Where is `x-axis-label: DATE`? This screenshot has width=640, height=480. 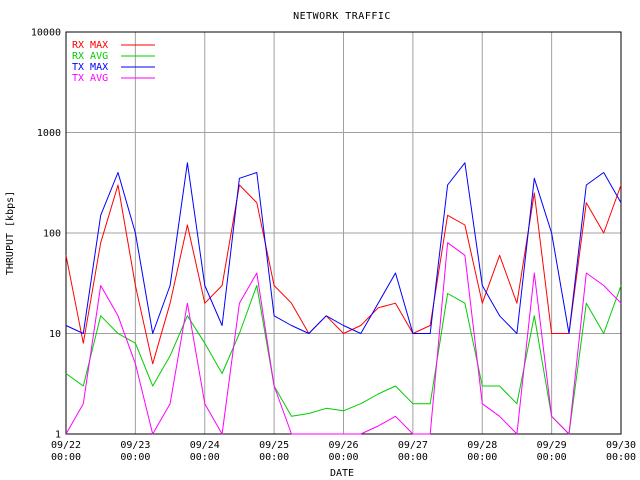 x-axis-label: DATE is located at coordinates (342, 473).